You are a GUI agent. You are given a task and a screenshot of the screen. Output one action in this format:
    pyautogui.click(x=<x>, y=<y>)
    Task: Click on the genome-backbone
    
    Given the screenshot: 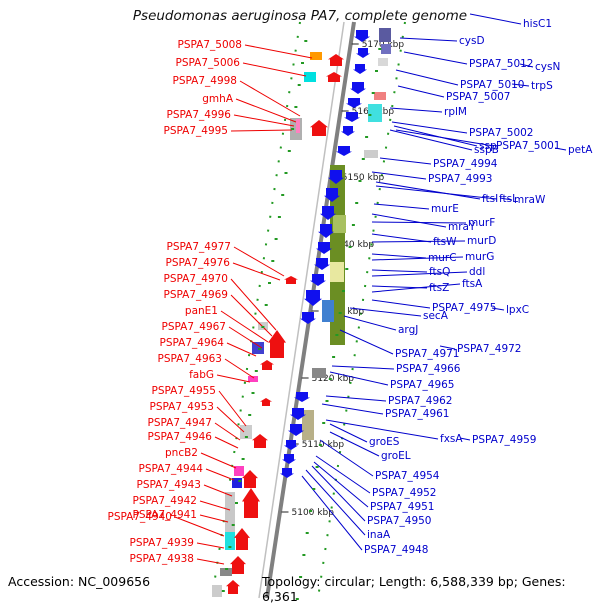 What is the action you would take?
    pyautogui.click(x=310, y=310)
    